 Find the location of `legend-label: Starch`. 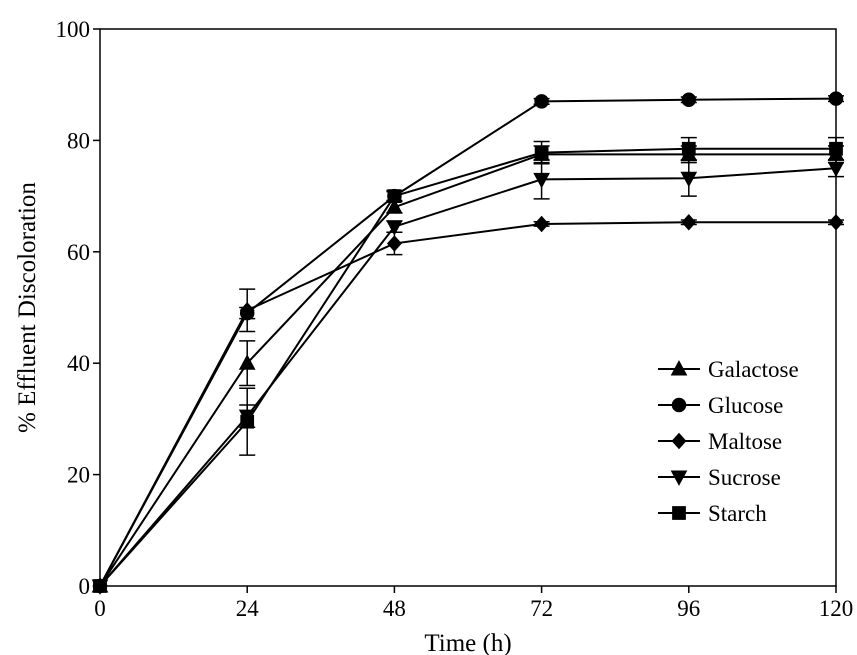

legend-label: Starch is located at coordinates (737, 513).